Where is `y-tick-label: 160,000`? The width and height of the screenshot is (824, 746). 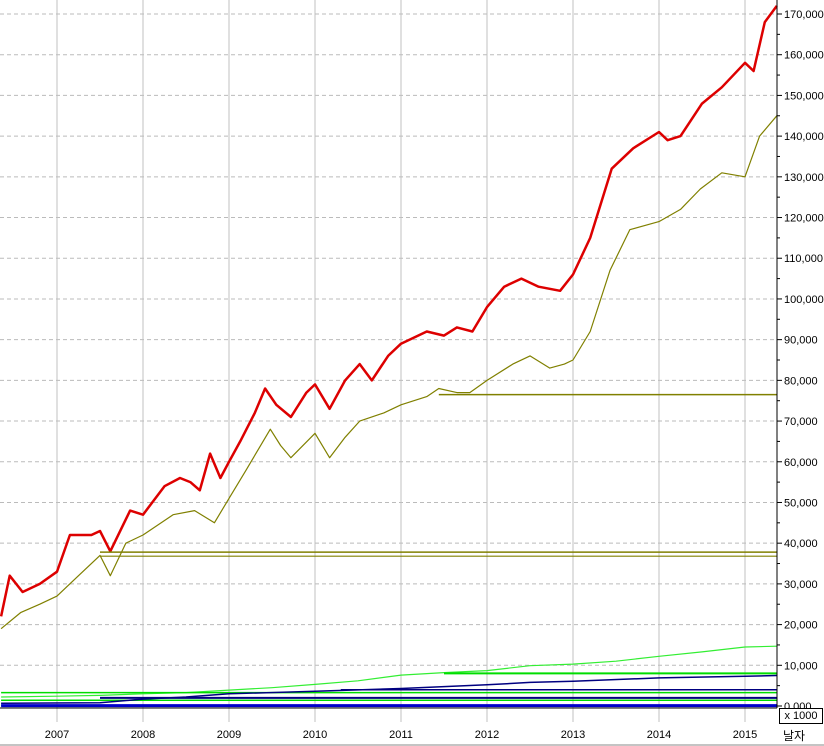
y-tick-label: 160,000 is located at coordinates (804, 56).